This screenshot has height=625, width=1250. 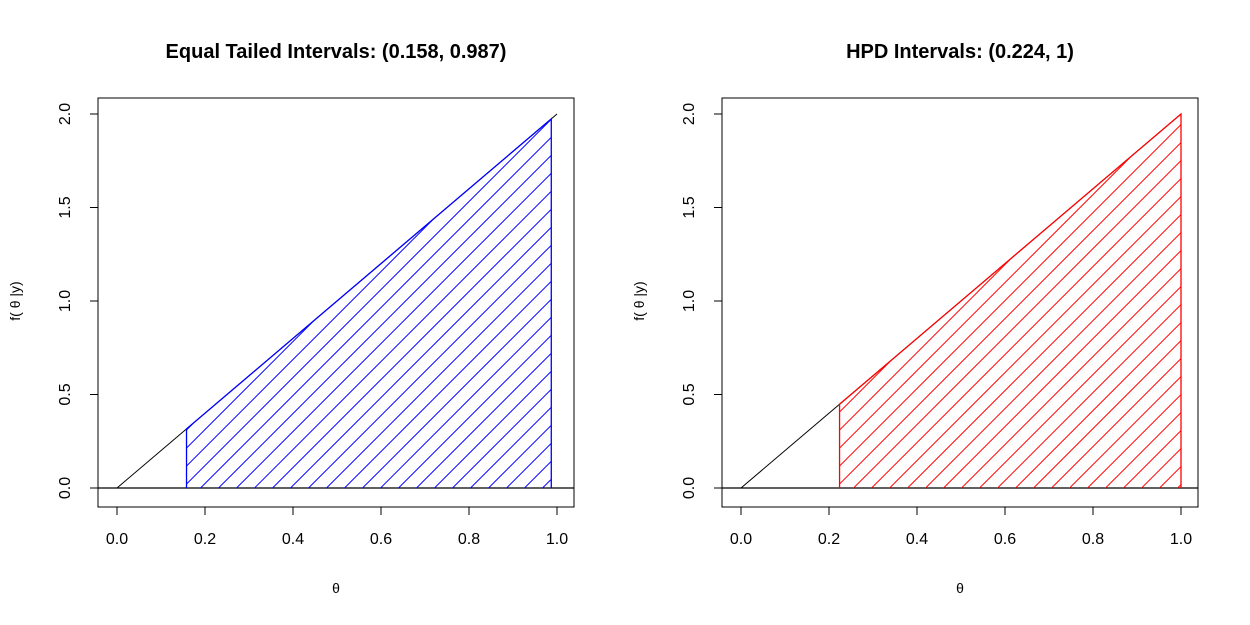 What do you see at coordinates (117, 539) in the screenshot?
I see `x-tick-label: 0.0` at bounding box center [117, 539].